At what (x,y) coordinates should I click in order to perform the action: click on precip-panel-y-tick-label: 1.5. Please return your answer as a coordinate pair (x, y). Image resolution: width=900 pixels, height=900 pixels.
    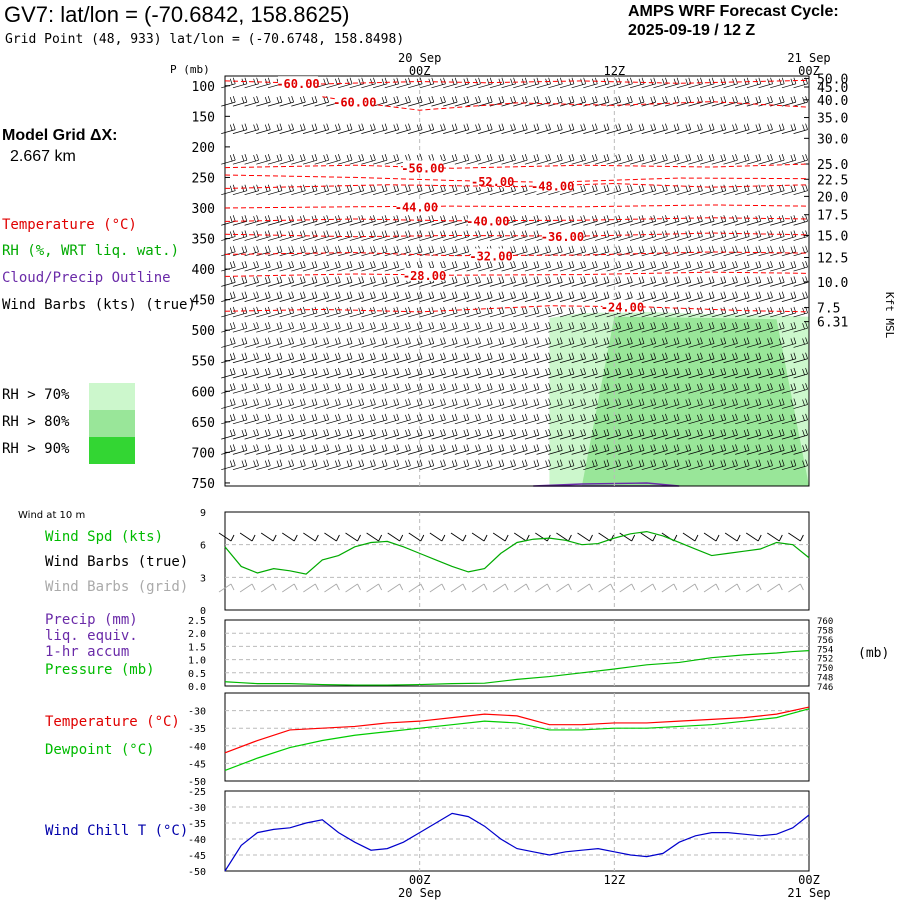
    Looking at the image, I should click on (197, 647).